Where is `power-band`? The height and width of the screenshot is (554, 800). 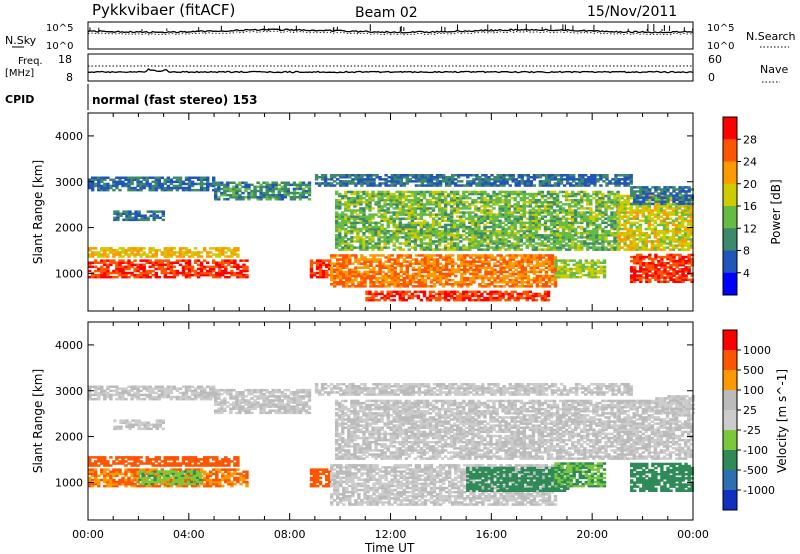
power-band is located at coordinates (152, 184).